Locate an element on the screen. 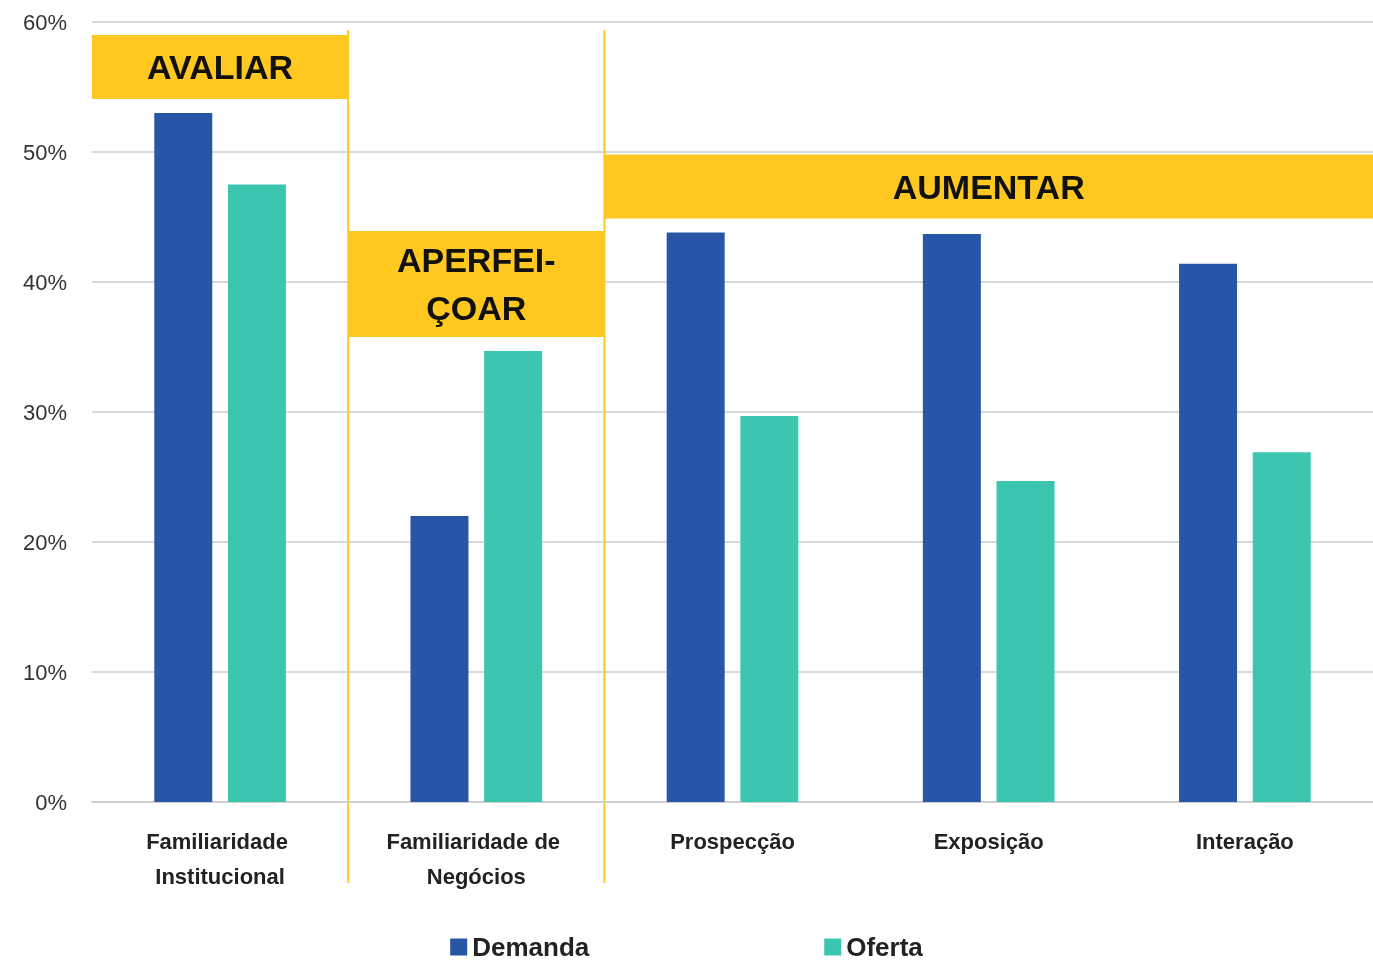 The height and width of the screenshot is (965, 1373). x-tick-label: Familiaridade de Negócios is located at coordinates (476, 859).